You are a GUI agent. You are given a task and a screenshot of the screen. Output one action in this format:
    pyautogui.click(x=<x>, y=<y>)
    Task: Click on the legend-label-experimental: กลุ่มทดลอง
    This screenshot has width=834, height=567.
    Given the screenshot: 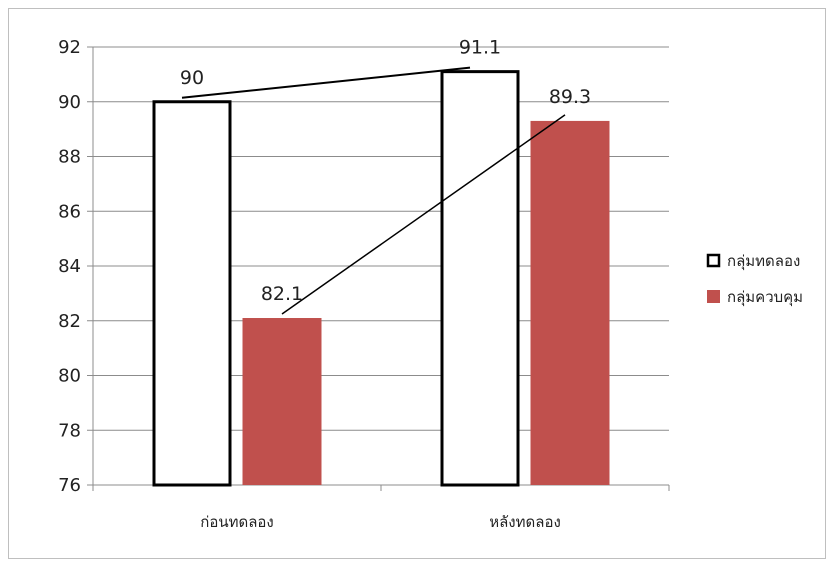 What is the action you would take?
    pyautogui.click(x=763, y=261)
    